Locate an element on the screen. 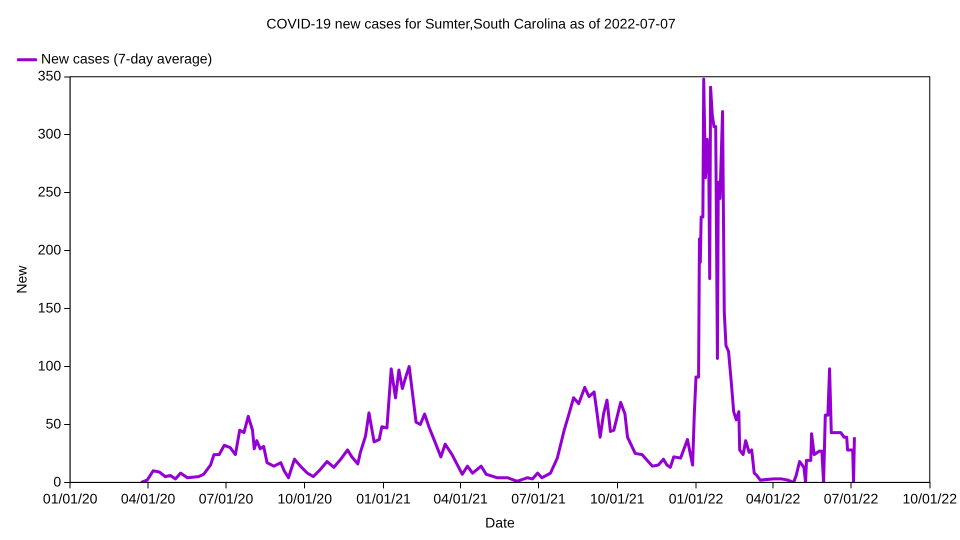 This screenshot has height=540, width=960. x-tick-label: 01/01/21 is located at coordinates (383, 498).